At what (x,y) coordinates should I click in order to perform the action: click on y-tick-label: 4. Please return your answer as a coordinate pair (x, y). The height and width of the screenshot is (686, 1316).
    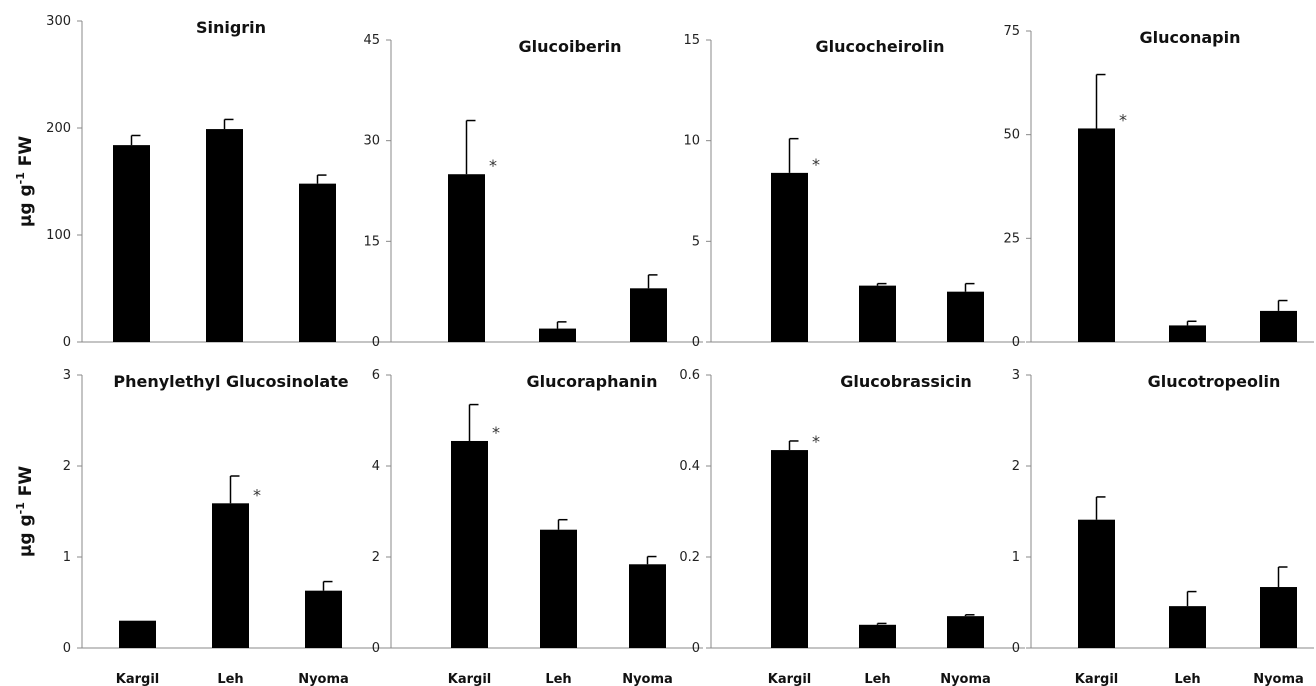
    Looking at the image, I should click on (376, 466).